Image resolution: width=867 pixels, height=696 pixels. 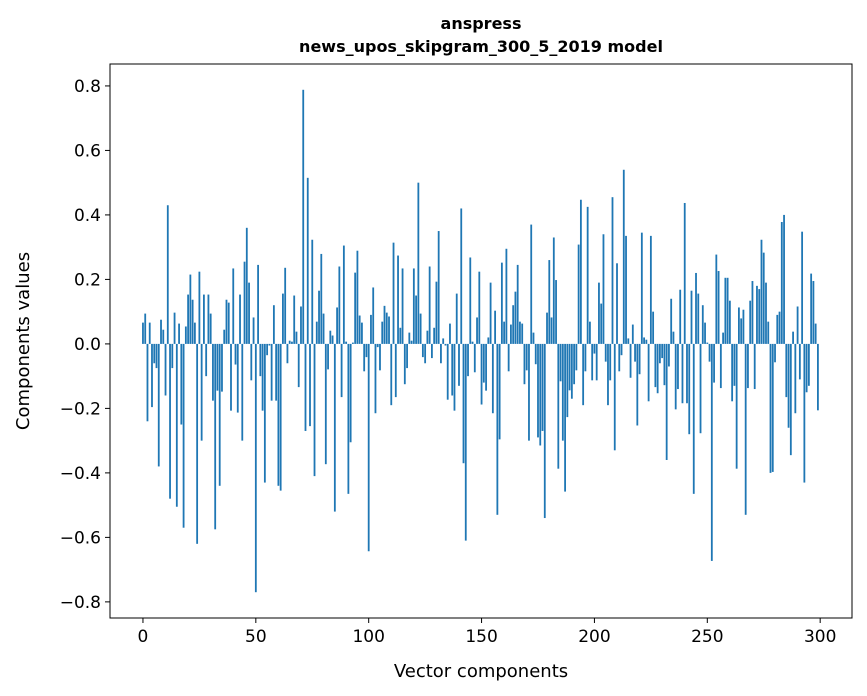 What do you see at coordinates (368, 637) in the screenshot?
I see `x-tick-label: 100` at bounding box center [368, 637].